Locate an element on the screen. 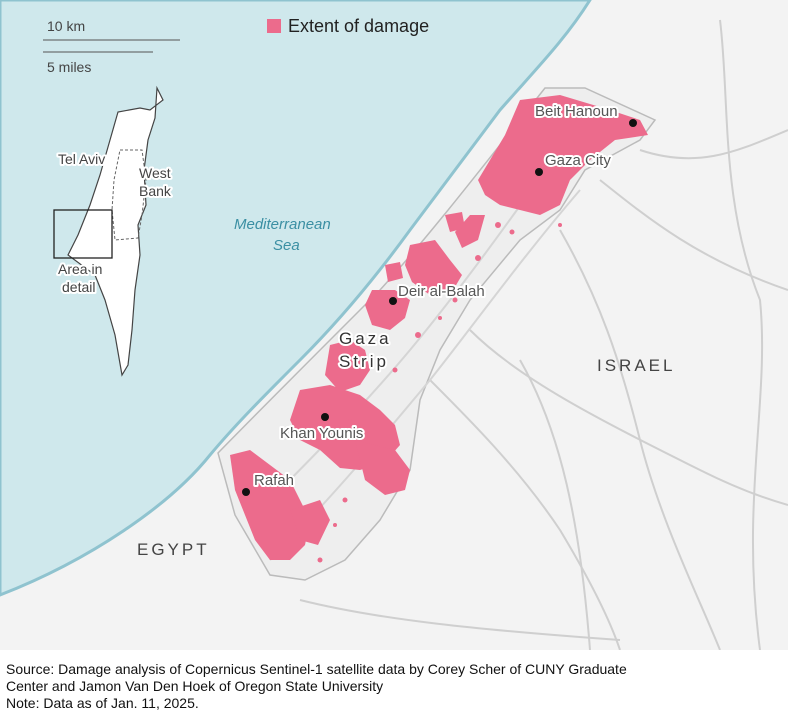 This screenshot has height=724, width=788. inset-israel-shape is located at coordinates (115, 231).